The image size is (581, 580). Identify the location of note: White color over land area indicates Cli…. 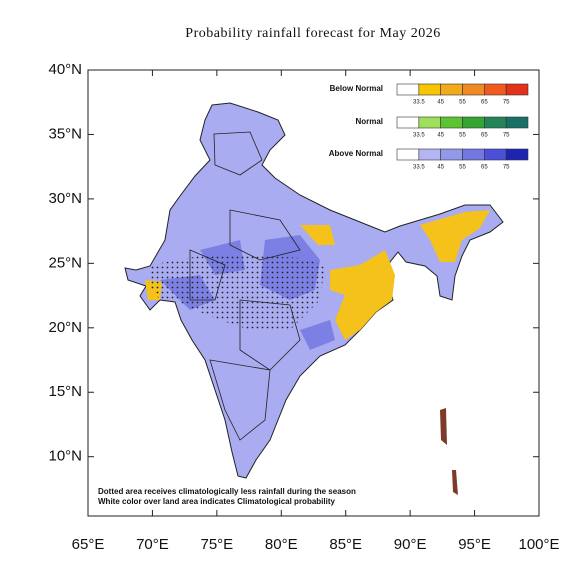
(216, 501).